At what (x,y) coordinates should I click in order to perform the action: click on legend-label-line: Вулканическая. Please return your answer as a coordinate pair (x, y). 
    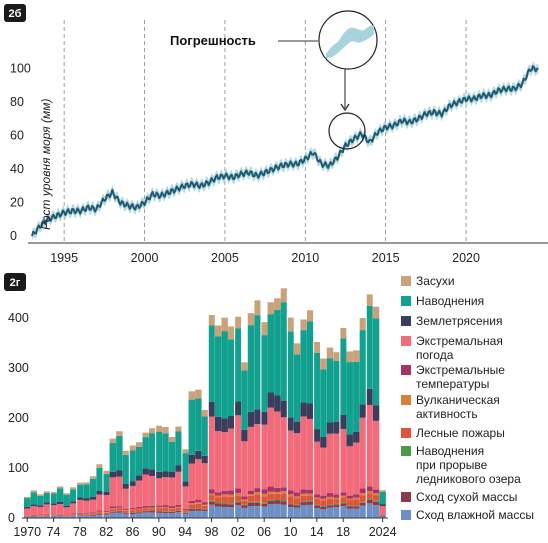
    Looking at the image, I should click on (458, 400).